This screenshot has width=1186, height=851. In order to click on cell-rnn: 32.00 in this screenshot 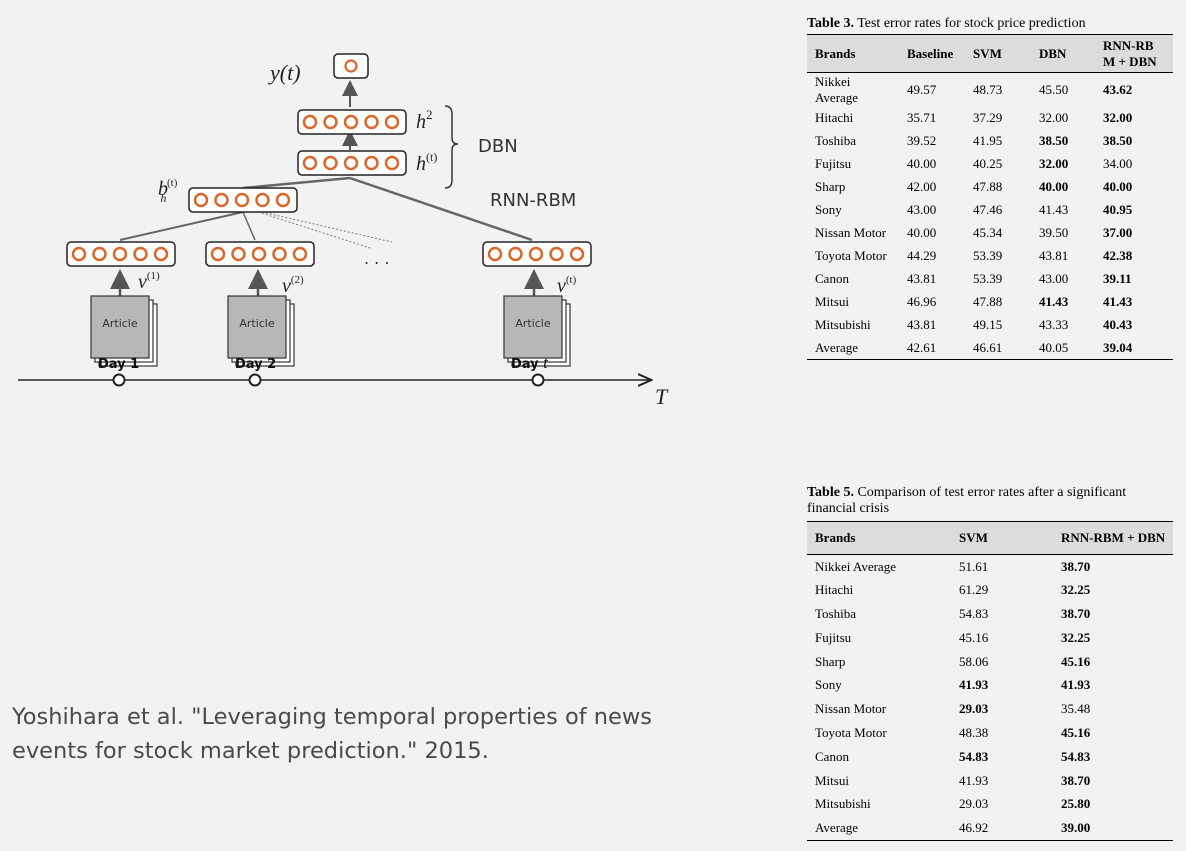, I will do `click(1118, 117)`.